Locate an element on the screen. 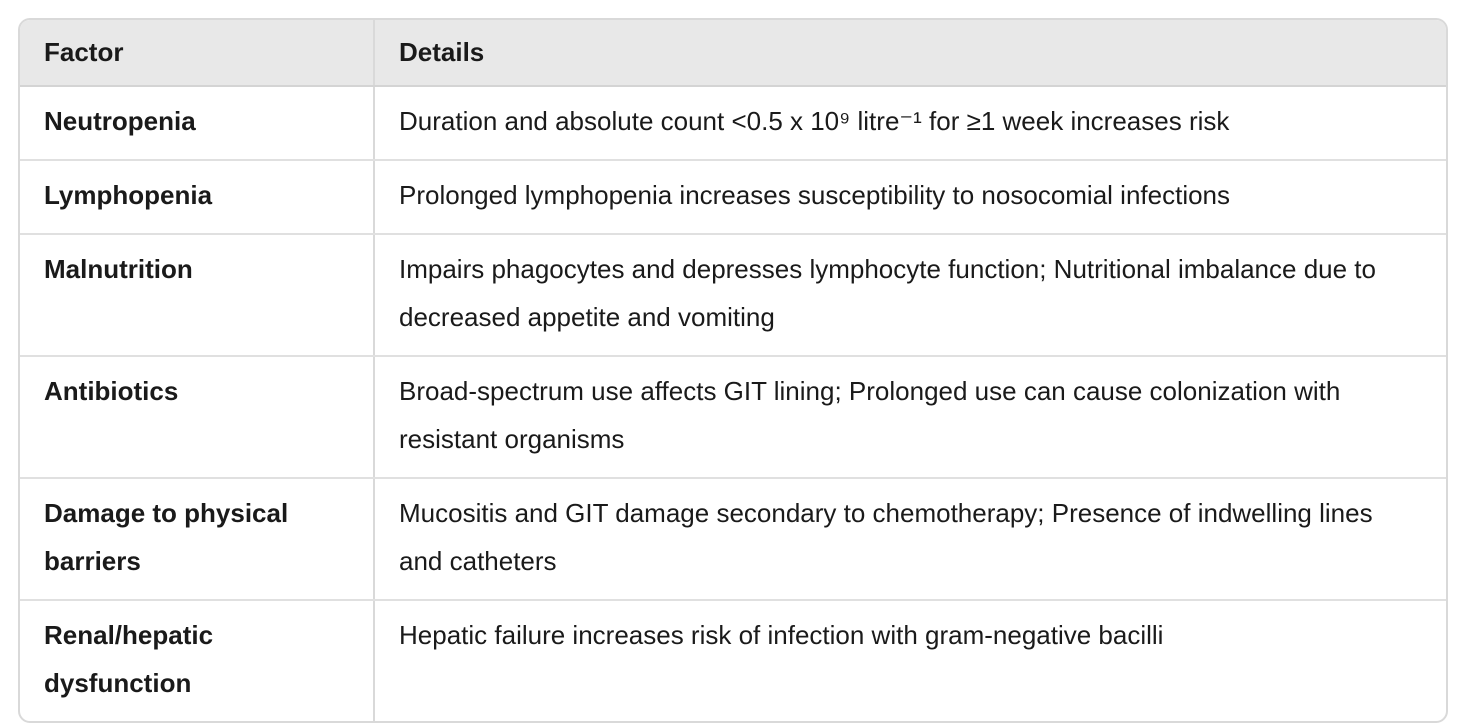  table-header: Factor Details is located at coordinates (733, 53).